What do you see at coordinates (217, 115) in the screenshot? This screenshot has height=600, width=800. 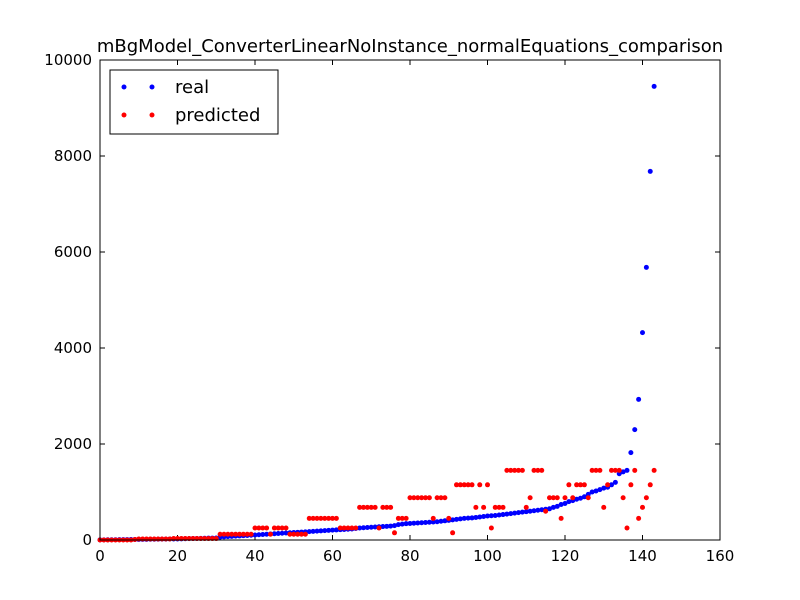 I see `legend-predicted-label: predicted` at bounding box center [217, 115].